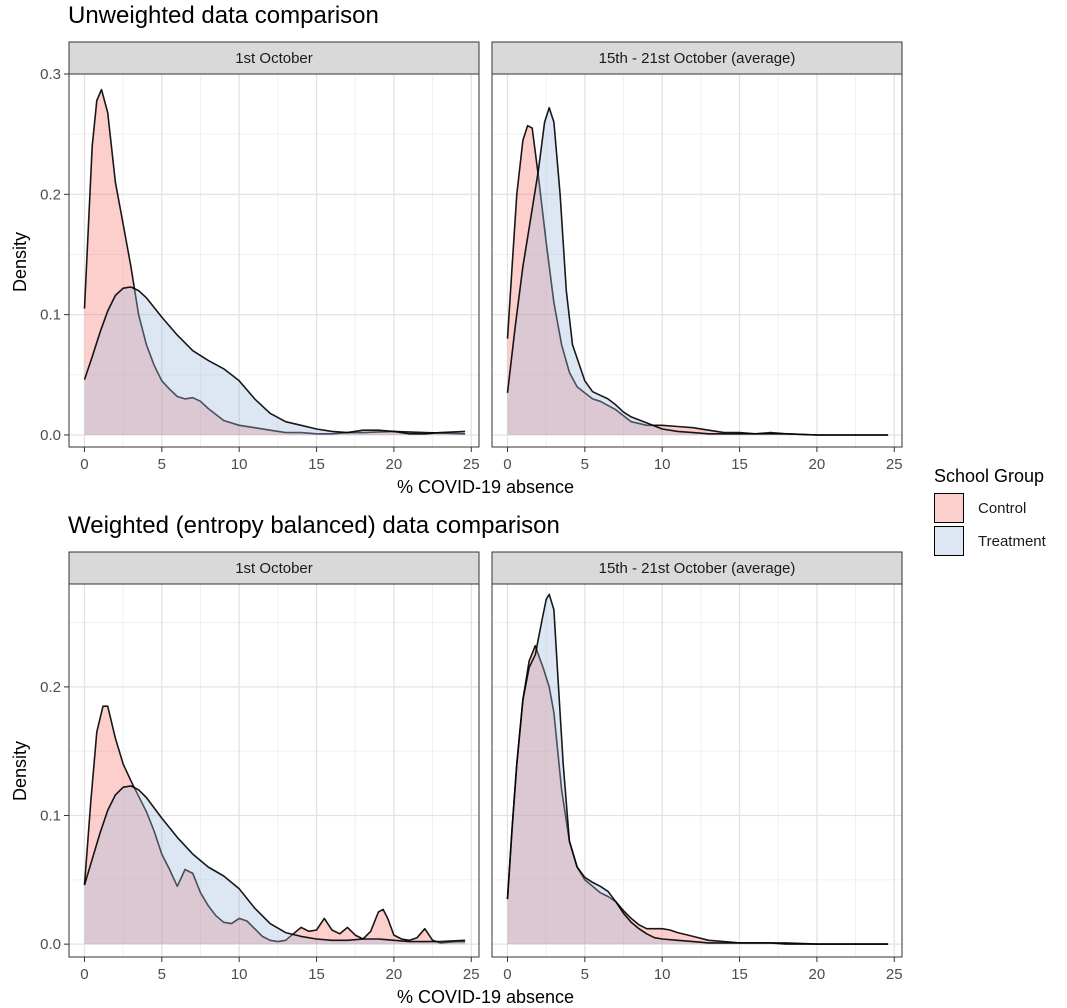  What do you see at coordinates (1012, 541) in the screenshot?
I see `legend-label-treatment: Treatment` at bounding box center [1012, 541].